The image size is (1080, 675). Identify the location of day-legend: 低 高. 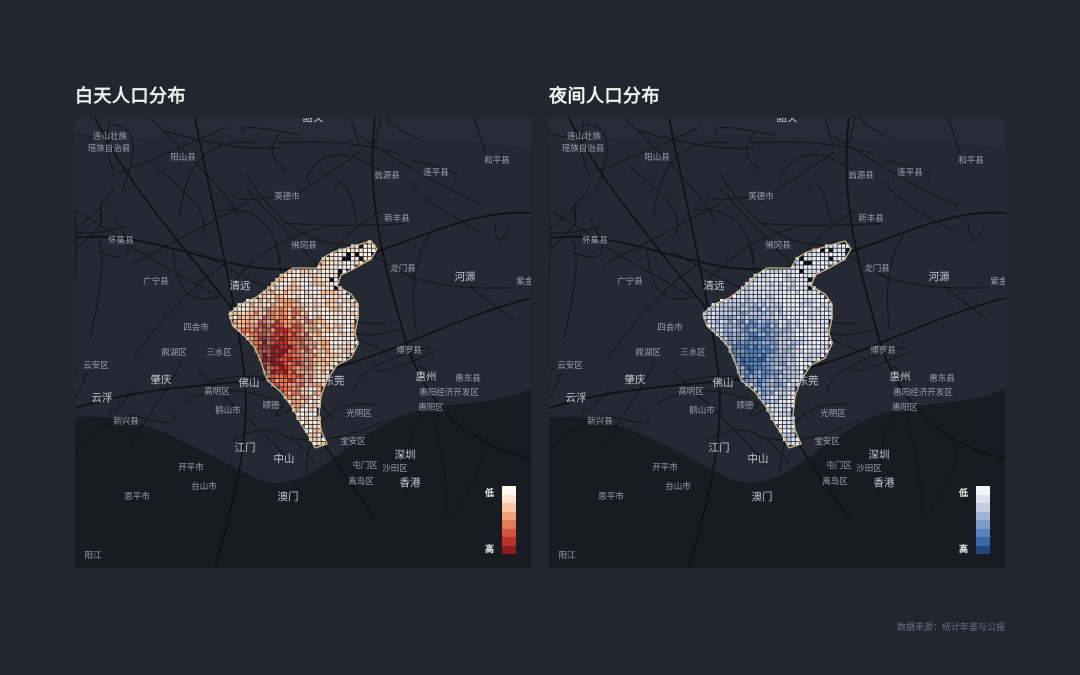
(505, 526).